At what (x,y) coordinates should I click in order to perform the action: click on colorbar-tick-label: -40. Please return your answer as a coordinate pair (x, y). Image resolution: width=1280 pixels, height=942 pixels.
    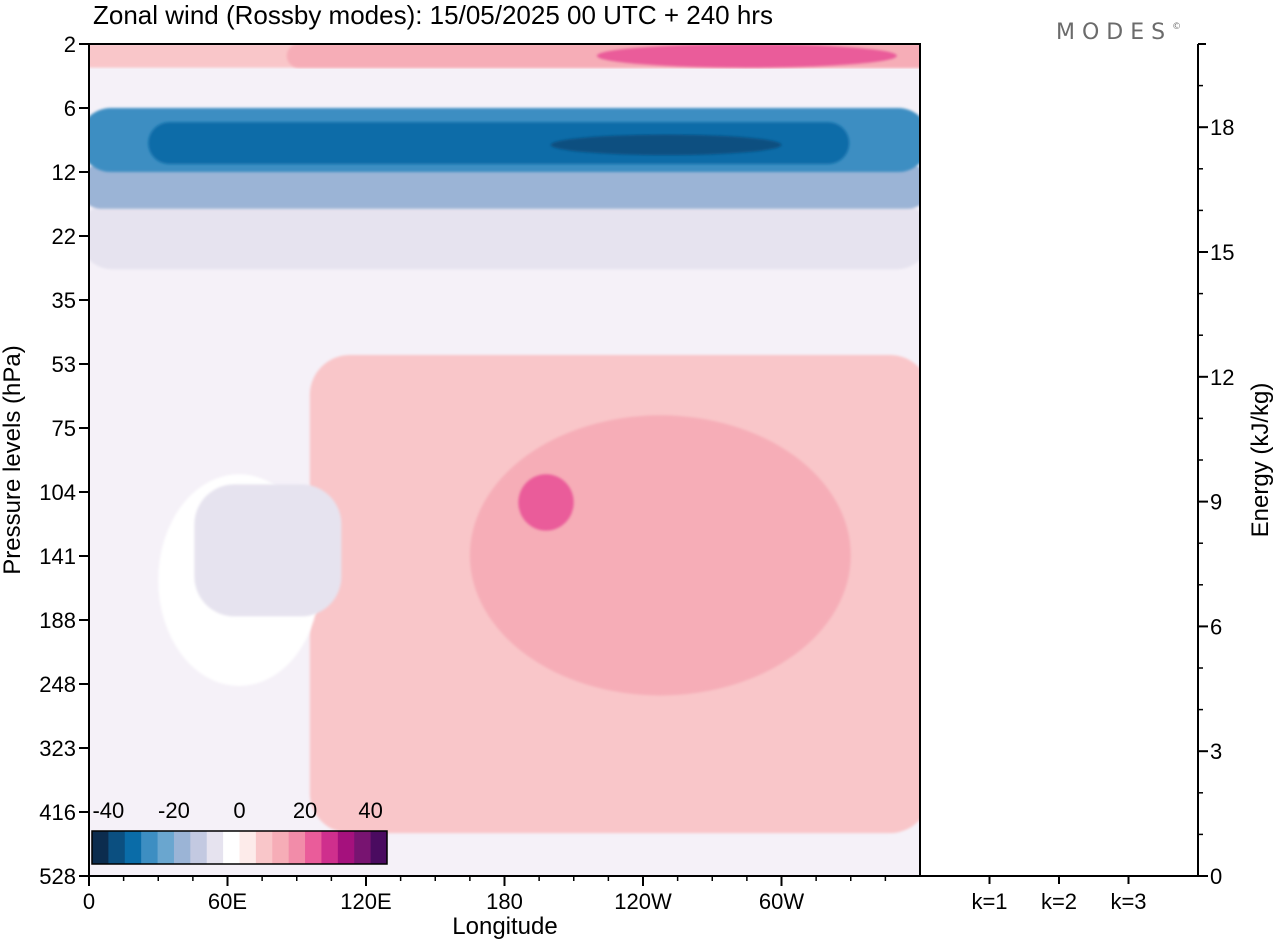
    Looking at the image, I should click on (108, 810).